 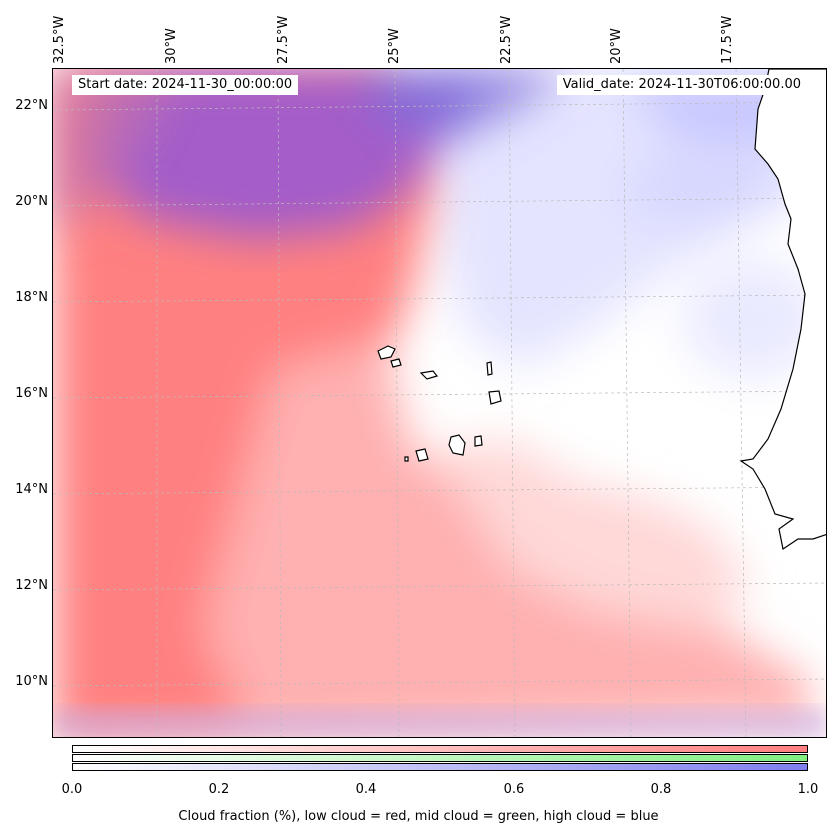 What do you see at coordinates (661, 789) in the screenshot?
I see `colorbar-tick-0-8: 0.8` at bounding box center [661, 789].